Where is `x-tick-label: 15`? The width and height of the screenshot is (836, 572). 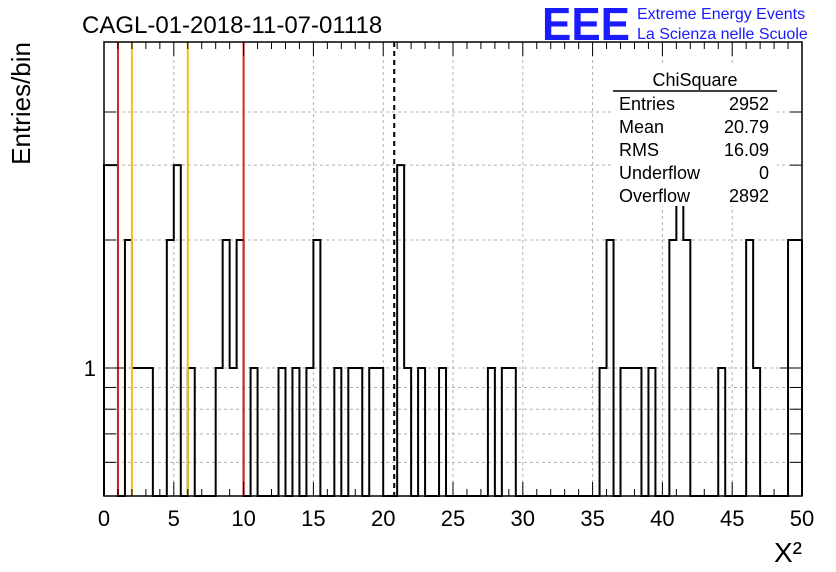 x-tick-label: 15 is located at coordinates (313, 518).